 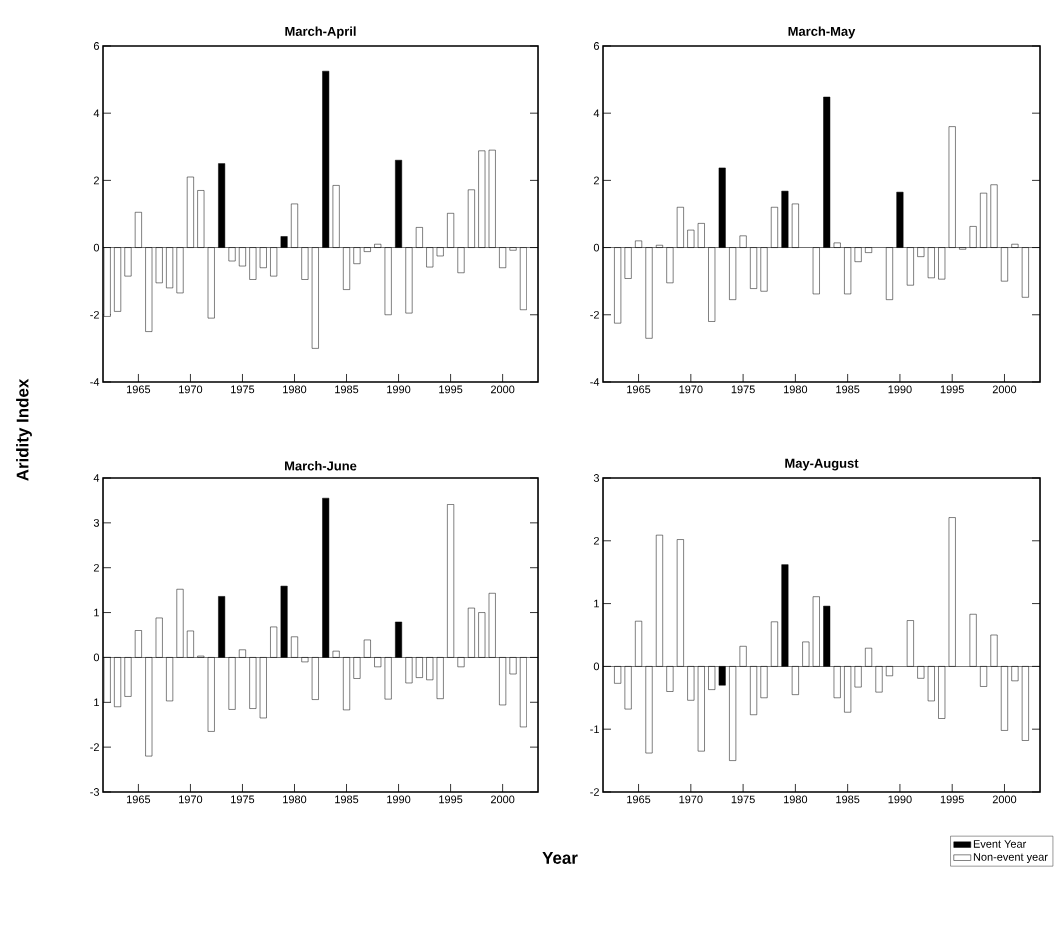 I want to click on y-tick-label: -1, so click(x=594, y=729).